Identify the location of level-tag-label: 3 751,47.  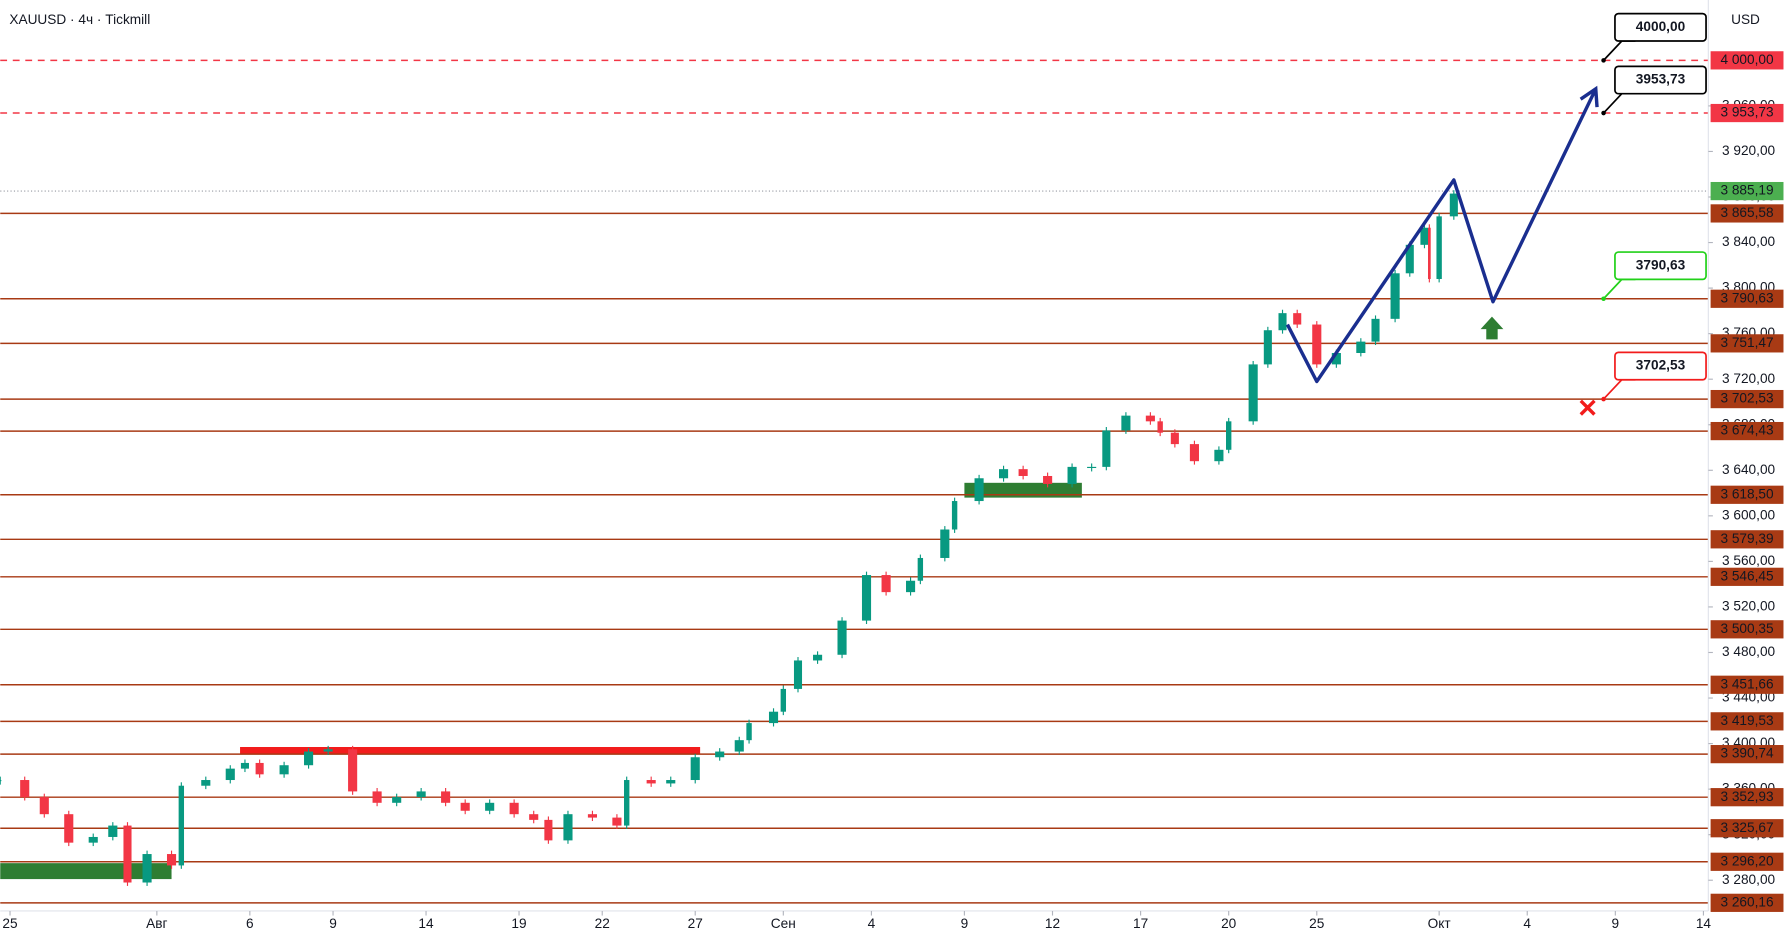
(1746, 342).